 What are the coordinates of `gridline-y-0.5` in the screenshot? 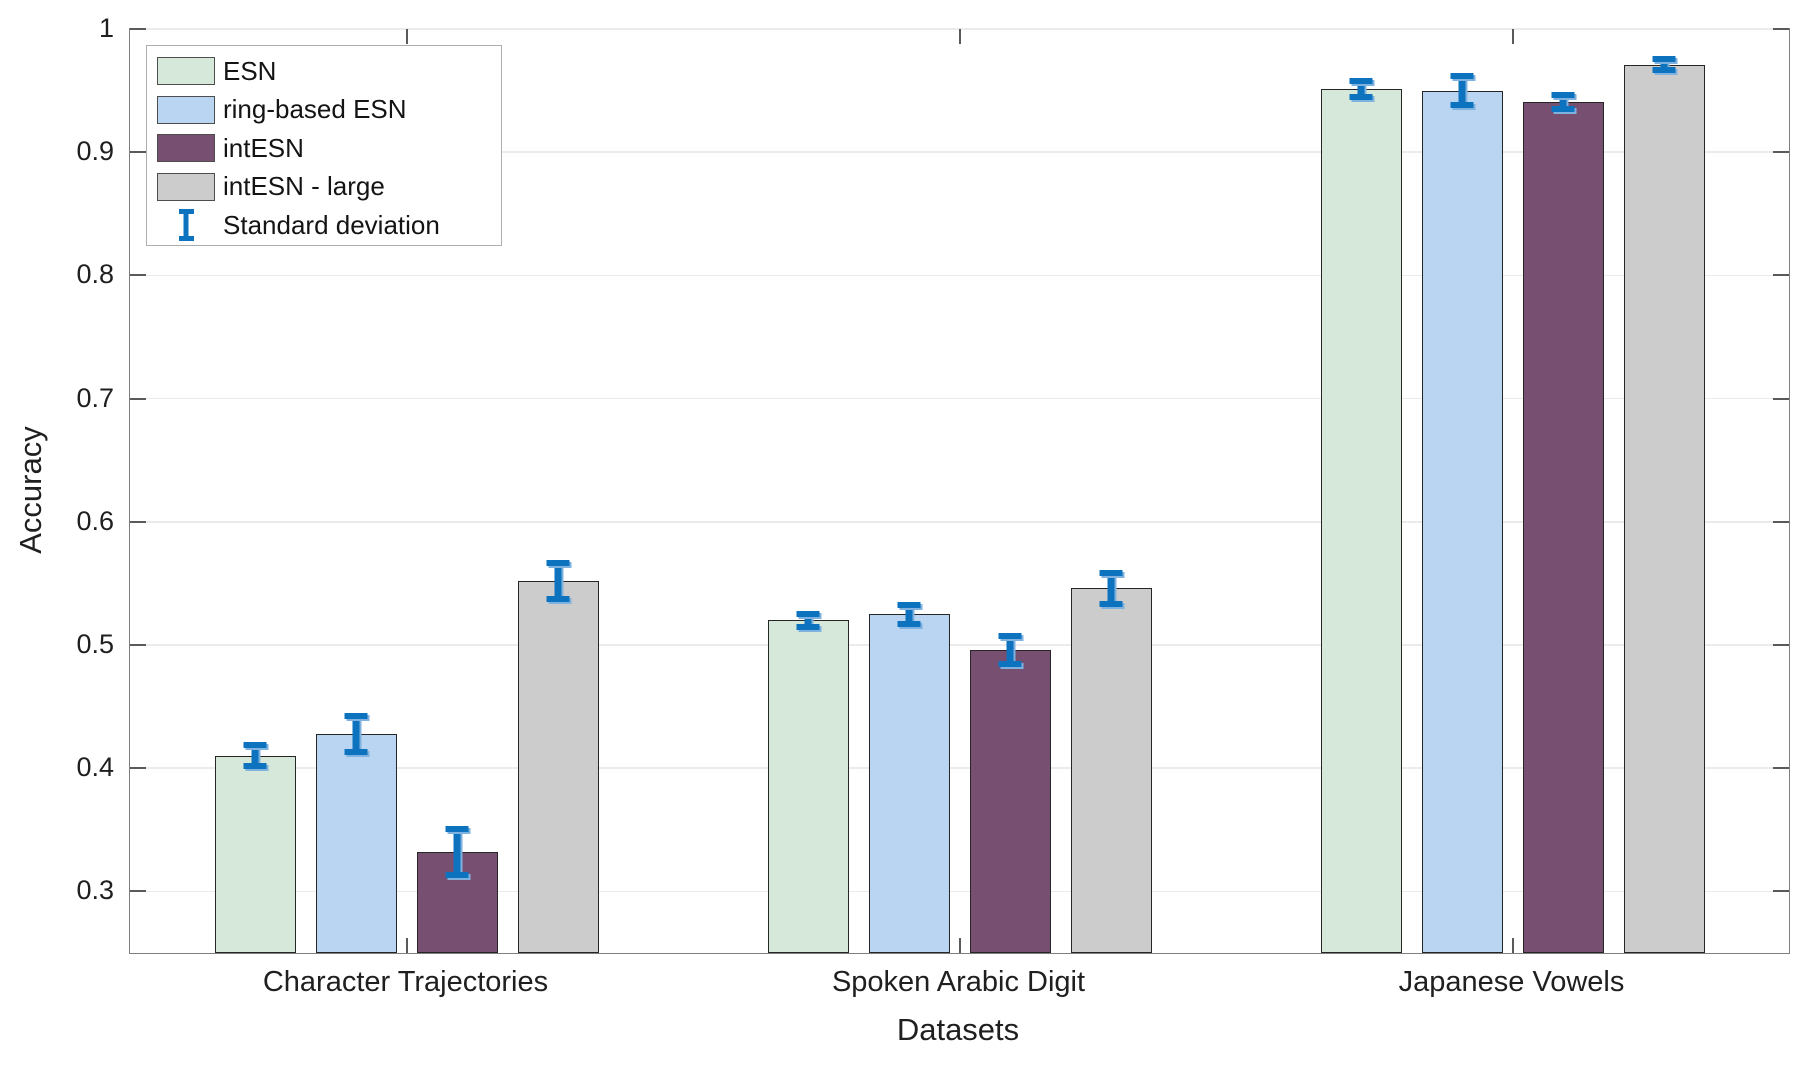 It's located at (959, 645).